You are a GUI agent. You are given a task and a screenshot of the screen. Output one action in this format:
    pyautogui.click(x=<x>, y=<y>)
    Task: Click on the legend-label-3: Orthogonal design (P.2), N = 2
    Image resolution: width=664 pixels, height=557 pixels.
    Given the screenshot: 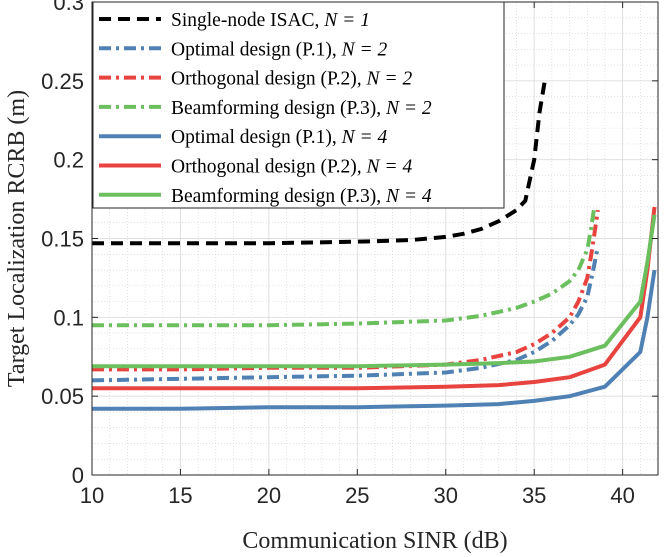 What is the action you would take?
    pyautogui.click(x=291, y=79)
    